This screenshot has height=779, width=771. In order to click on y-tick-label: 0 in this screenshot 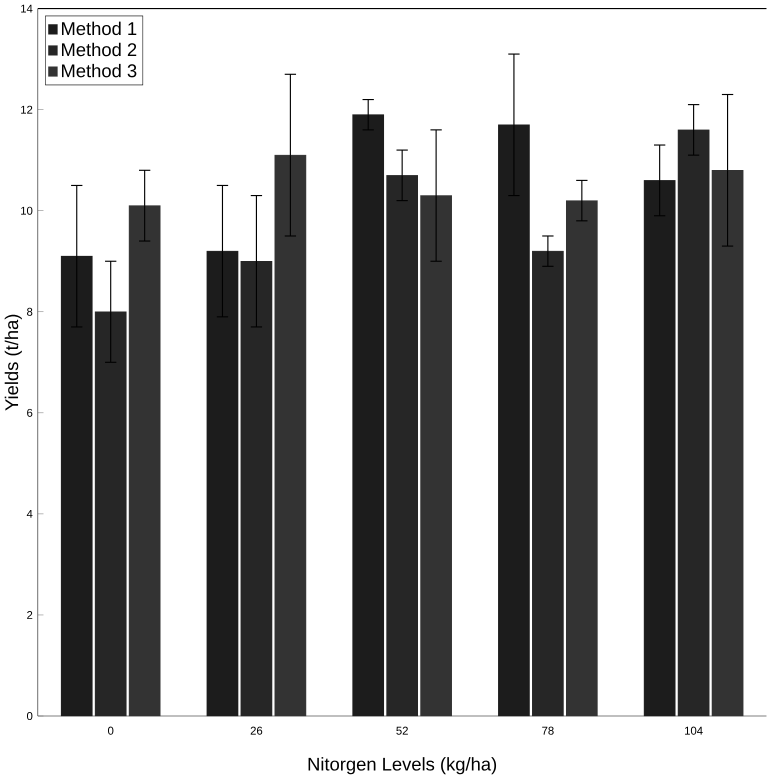, I will do `click(29, 716)`.